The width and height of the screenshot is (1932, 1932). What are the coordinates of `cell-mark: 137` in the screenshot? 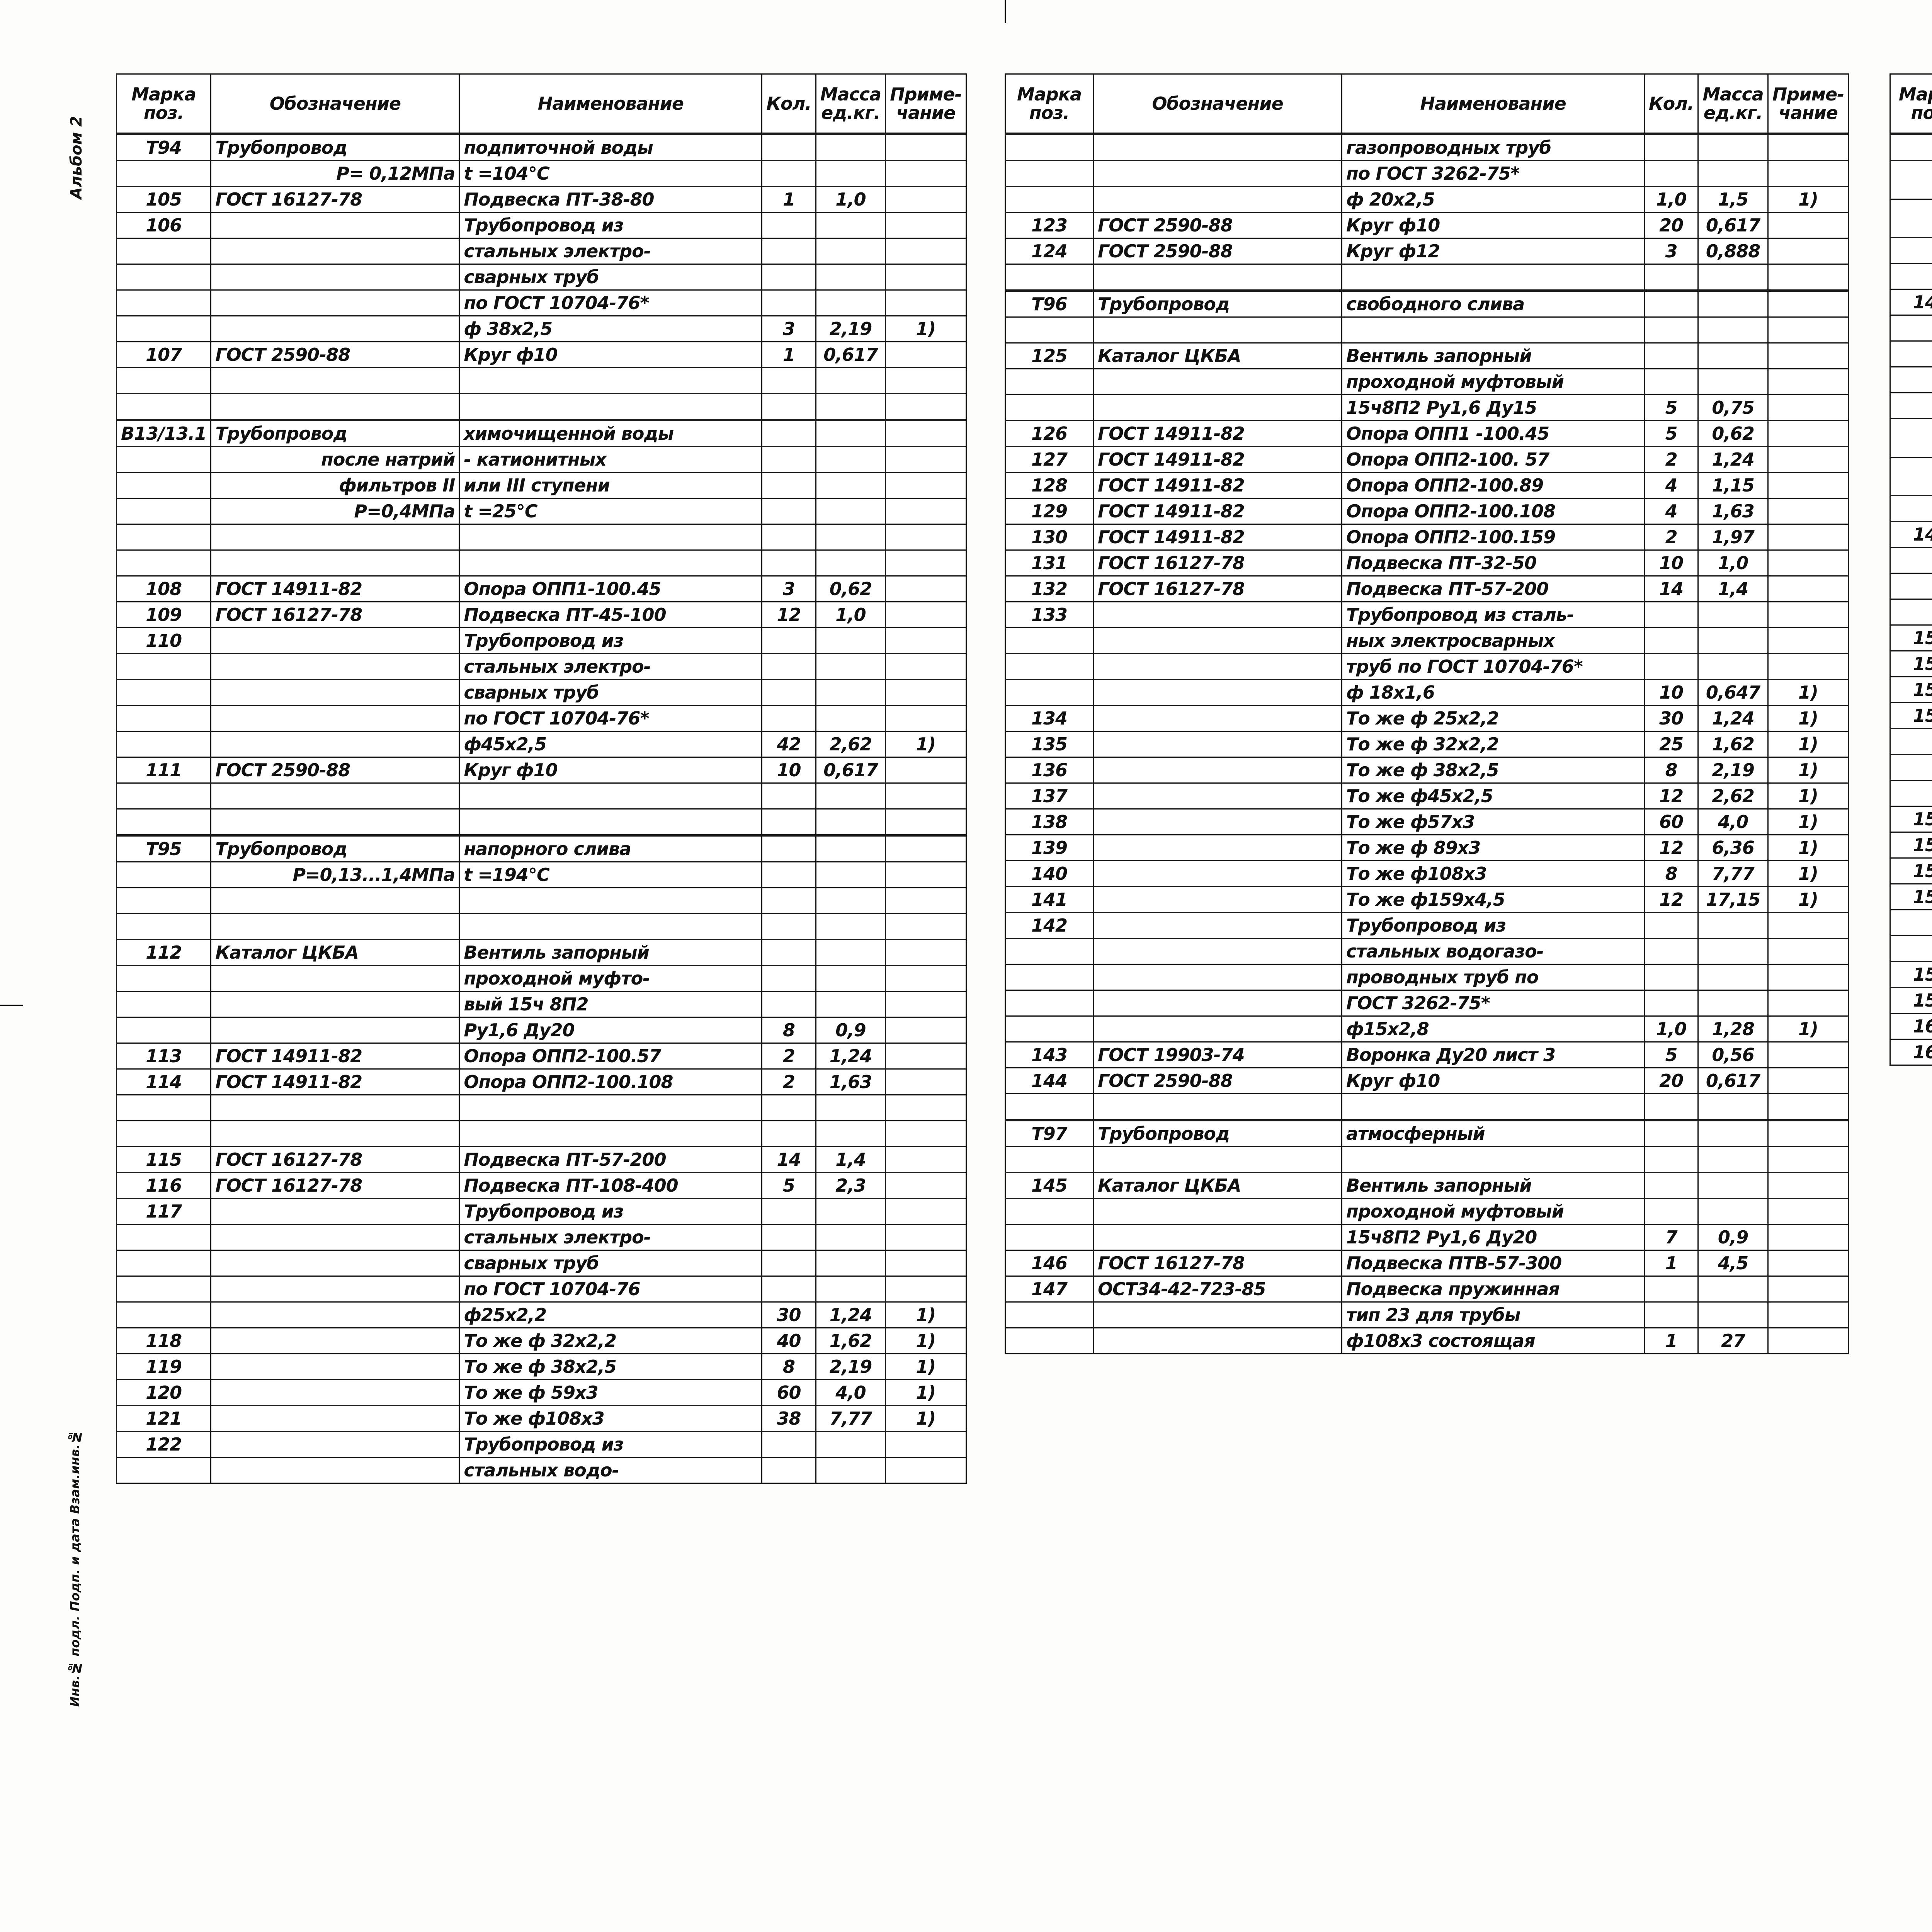 It's located at (1049, 796).